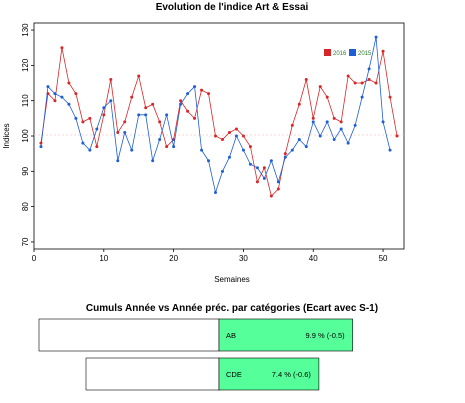 This screenshot has width=465, height=403. I want to click on legend-swatch-2015, so click(352, 52).